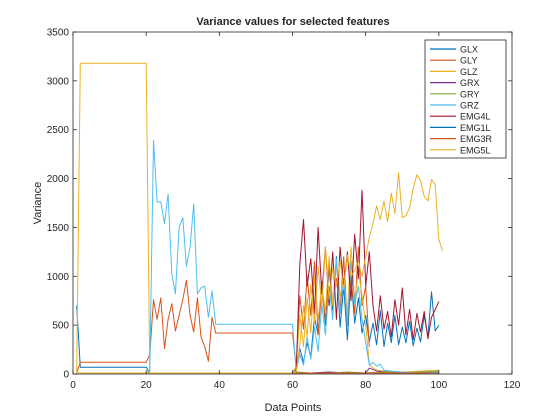 This screenshot has width=560, height=420. I want to click on legend-label-grx: GRX, so click(470, 83).